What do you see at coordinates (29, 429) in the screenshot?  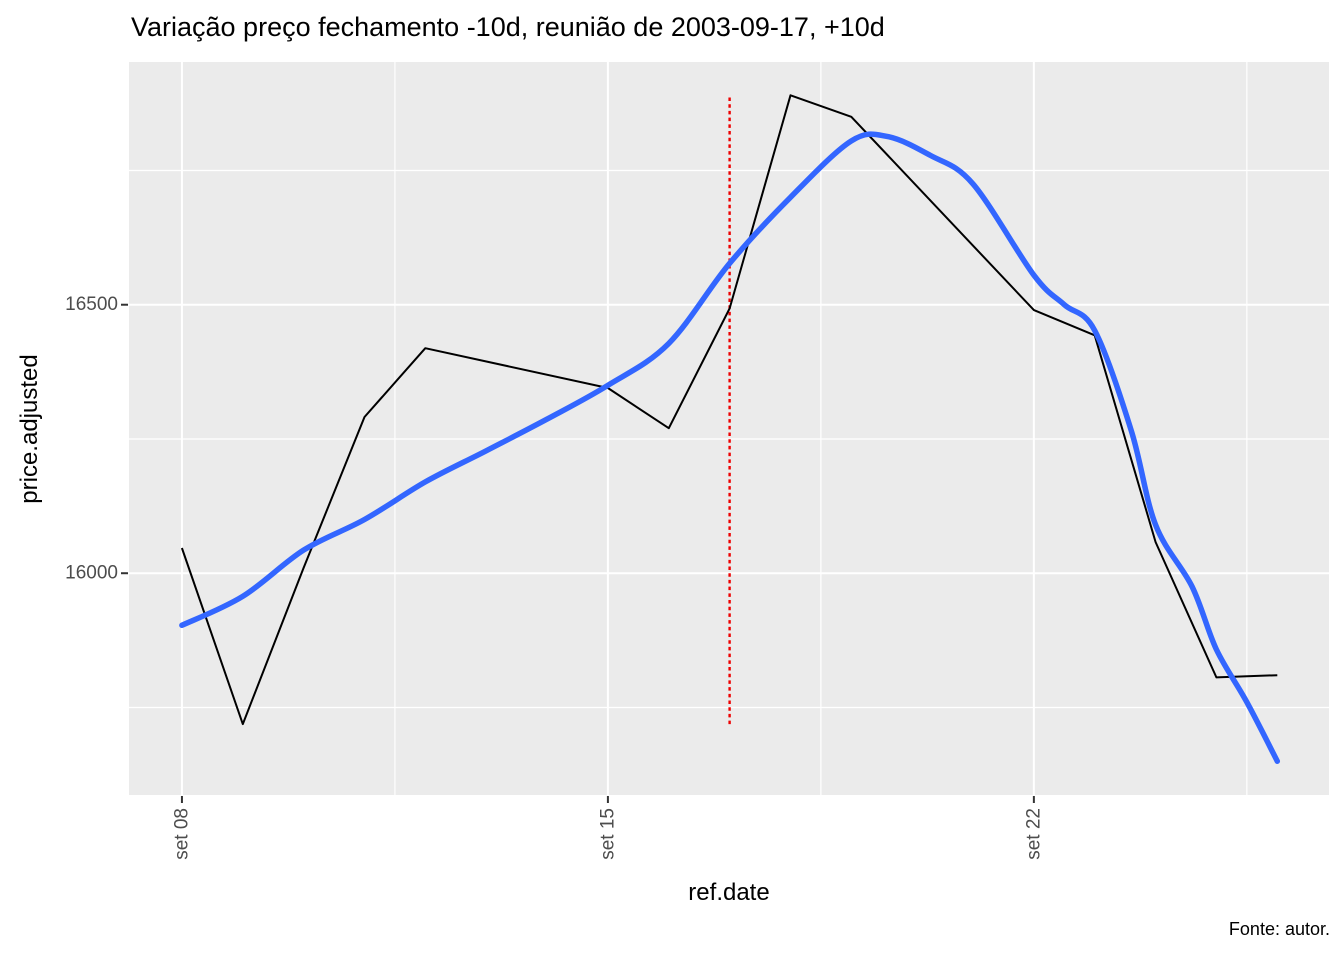 I see `y-axis-title: price.adjusted` at bounding box center [29, 429].